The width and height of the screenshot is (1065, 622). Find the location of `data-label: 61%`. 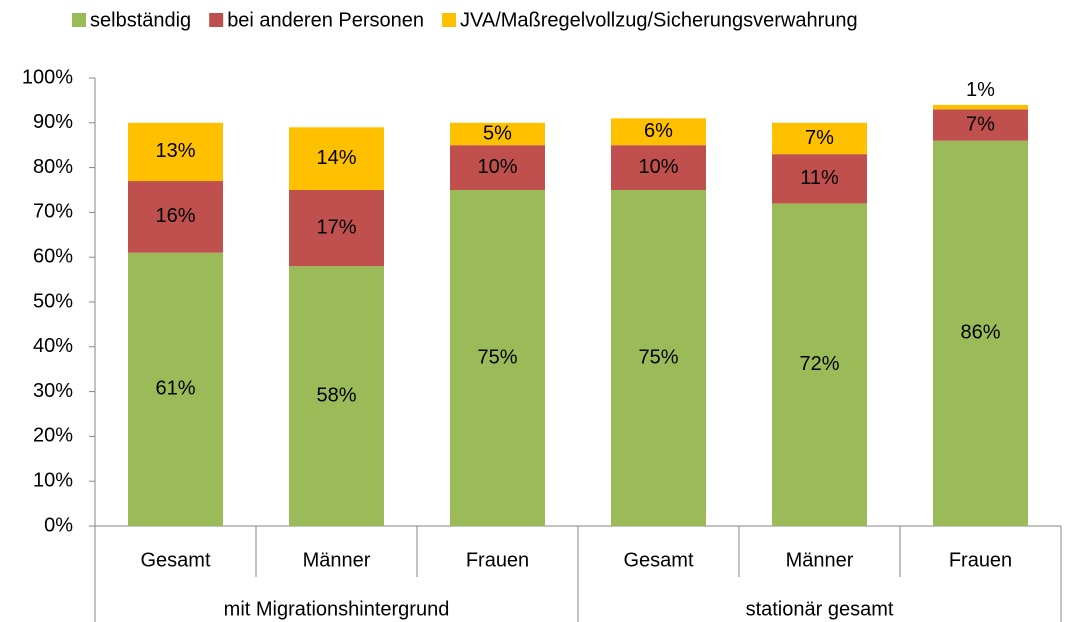

data-label: 61% is located at coordinates (175, 389).